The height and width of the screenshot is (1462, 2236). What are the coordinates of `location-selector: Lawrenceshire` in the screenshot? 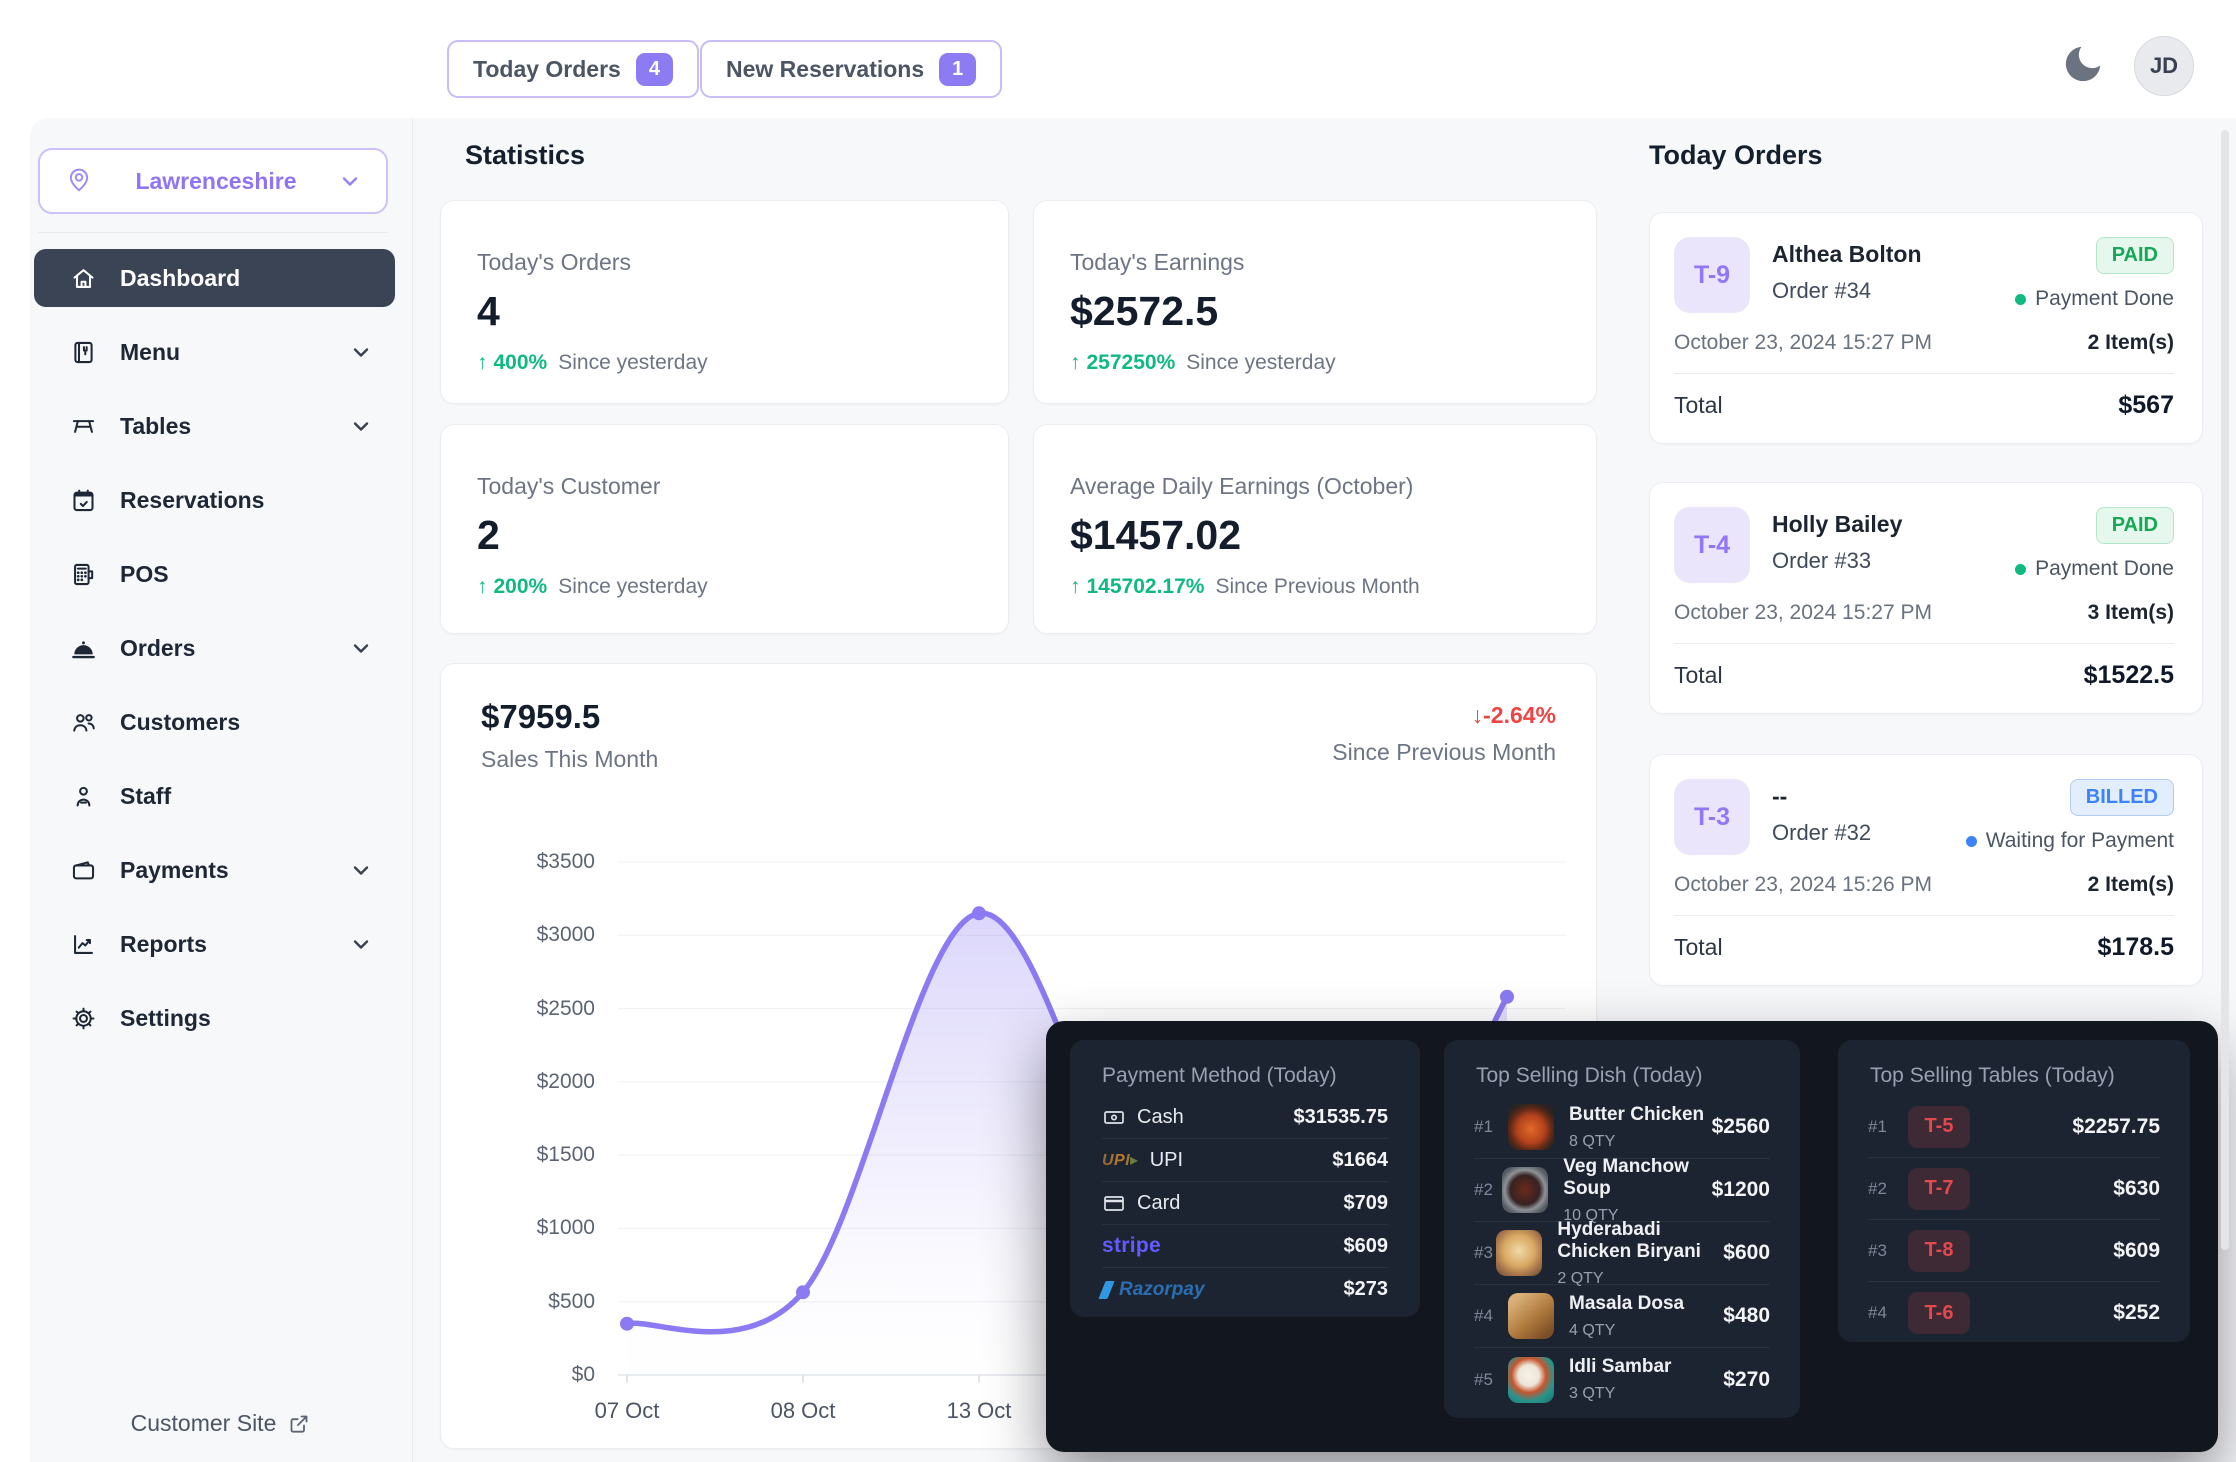 It's located at (213, 181).